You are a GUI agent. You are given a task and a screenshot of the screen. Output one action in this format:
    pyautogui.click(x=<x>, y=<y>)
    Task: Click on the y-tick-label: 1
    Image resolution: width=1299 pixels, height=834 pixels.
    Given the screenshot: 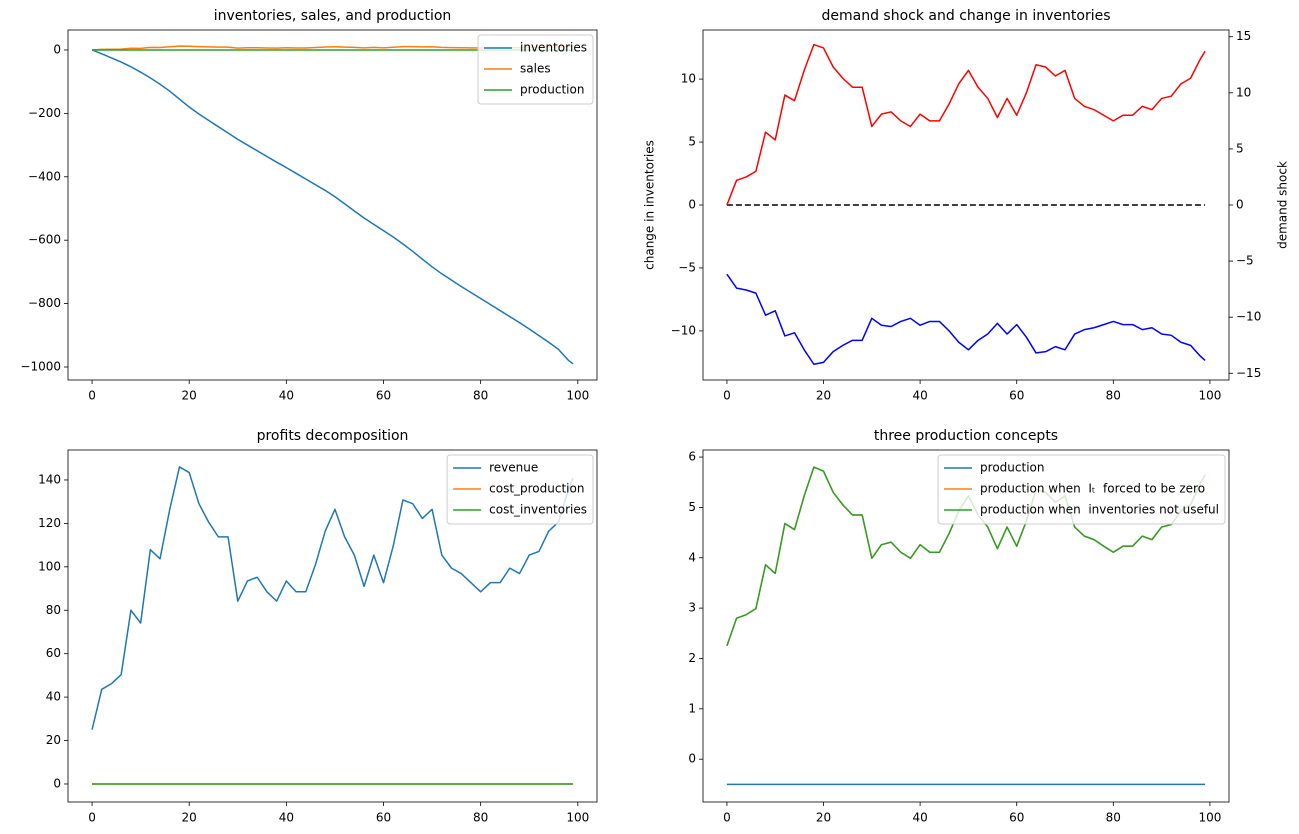 What is the action you would take?
    pyautogui.click(x=692, y=708)
    